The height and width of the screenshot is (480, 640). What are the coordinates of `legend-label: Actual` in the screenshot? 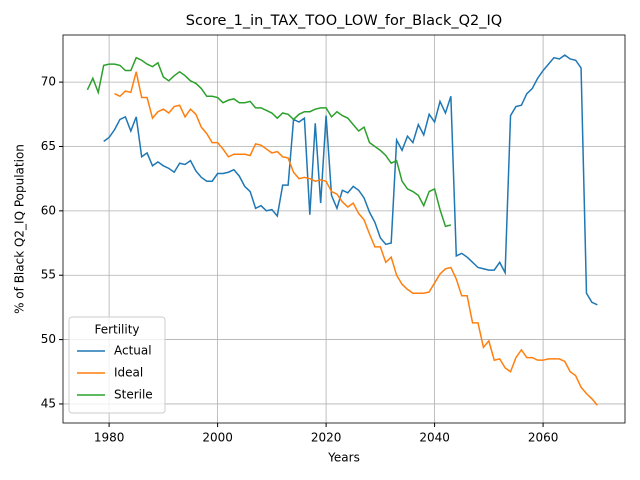 It's located at (133, 351).